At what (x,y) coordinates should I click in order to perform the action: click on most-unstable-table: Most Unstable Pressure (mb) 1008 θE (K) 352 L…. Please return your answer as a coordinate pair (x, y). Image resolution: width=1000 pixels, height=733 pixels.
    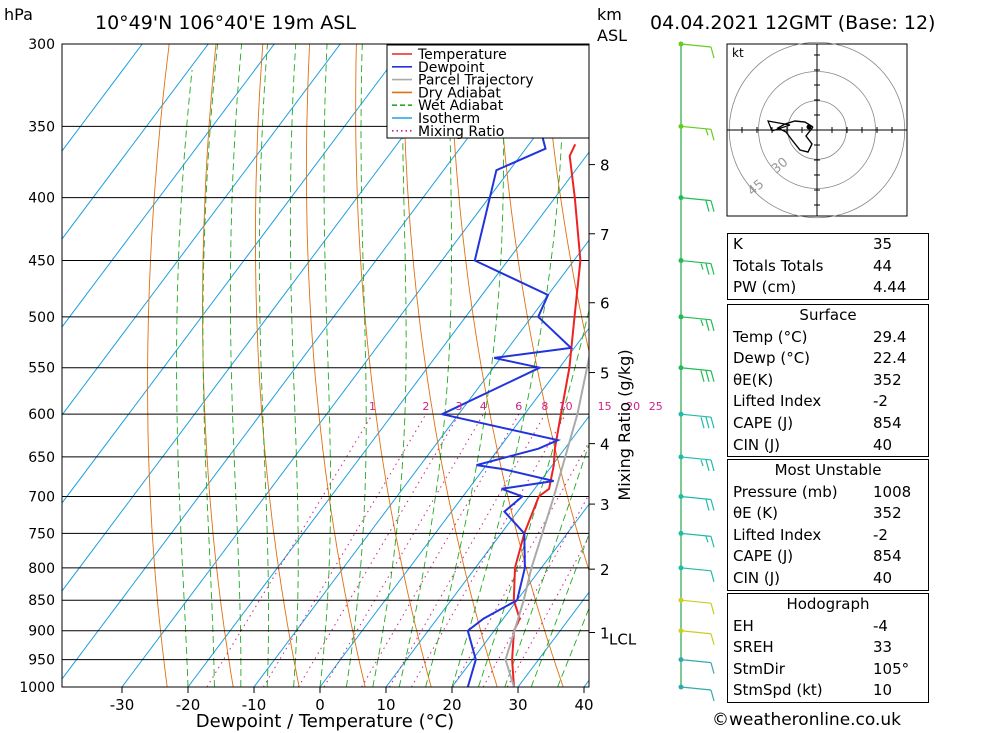
    Looking at the image, I should click on (828, 525).